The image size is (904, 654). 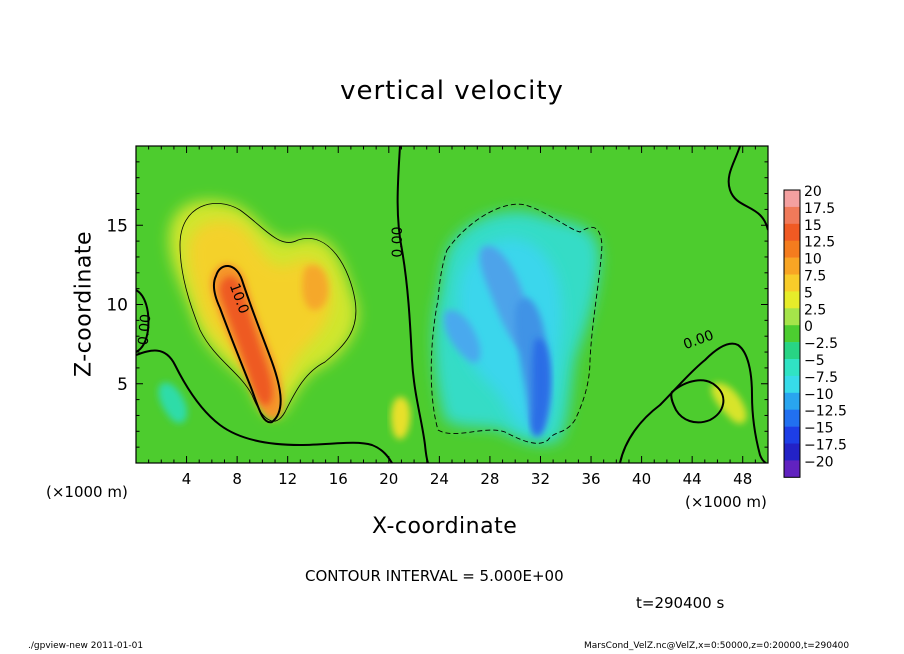 I want to click on x-tick-label: 44, so click(x=692, y=479).